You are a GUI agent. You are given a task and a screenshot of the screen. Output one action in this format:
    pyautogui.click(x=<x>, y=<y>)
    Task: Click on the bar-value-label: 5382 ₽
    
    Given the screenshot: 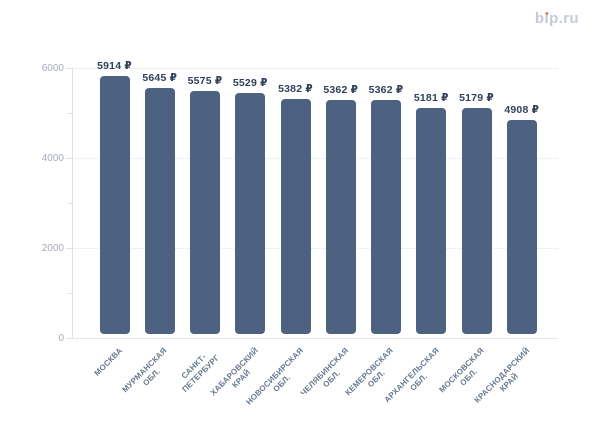 What is the action you would take?
    pyautogui.click(x=295, y=88)
    